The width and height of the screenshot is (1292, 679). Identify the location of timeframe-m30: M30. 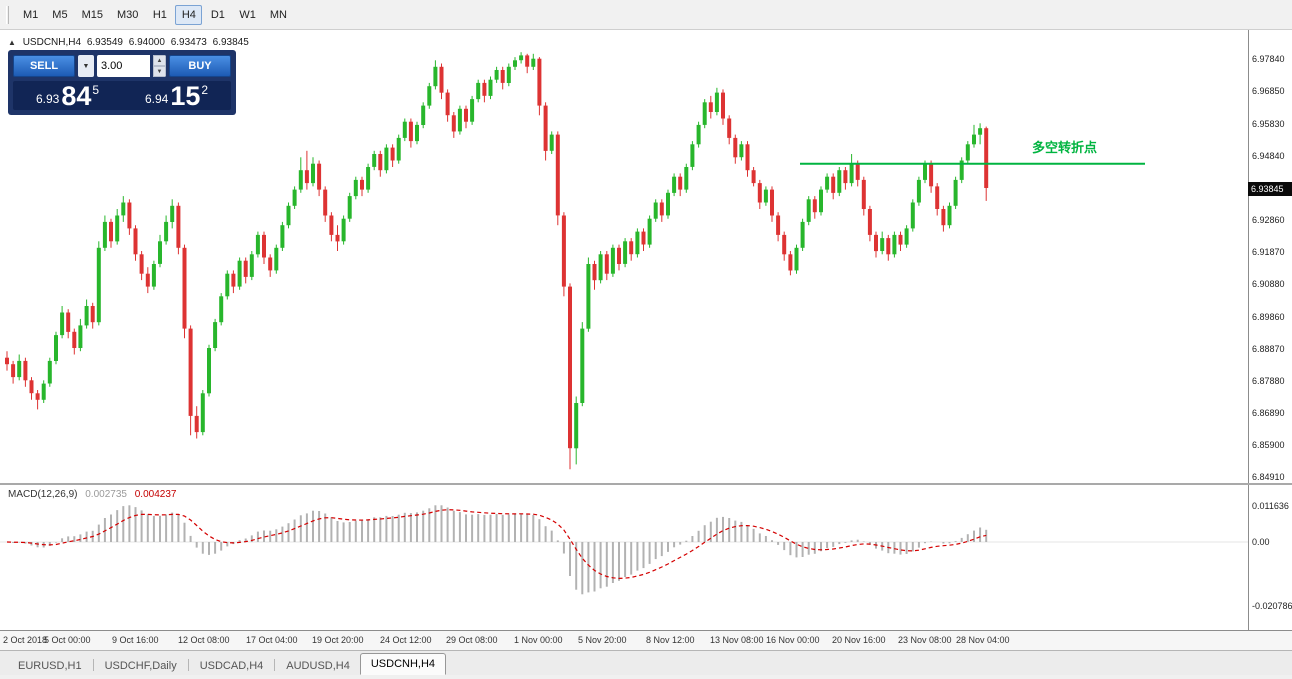
(127, 14).